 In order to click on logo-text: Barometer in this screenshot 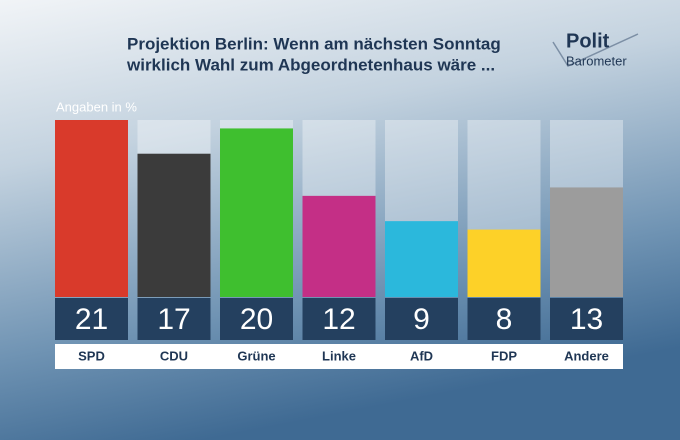, I will do `click(596, 60)`.